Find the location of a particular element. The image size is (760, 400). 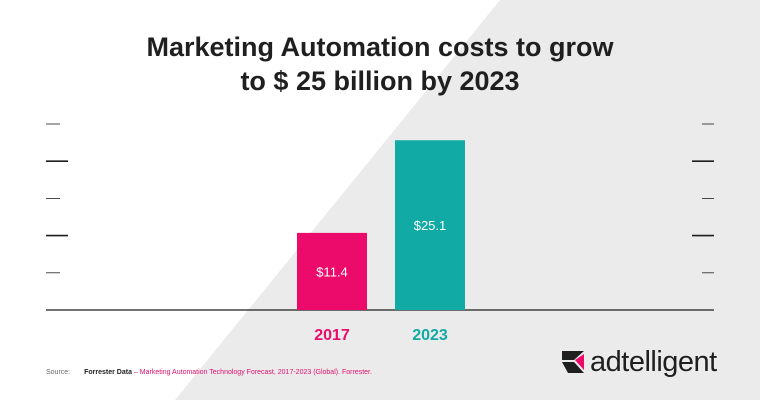

value-label-2023: $25.1 is located at coordinates (430, 225).